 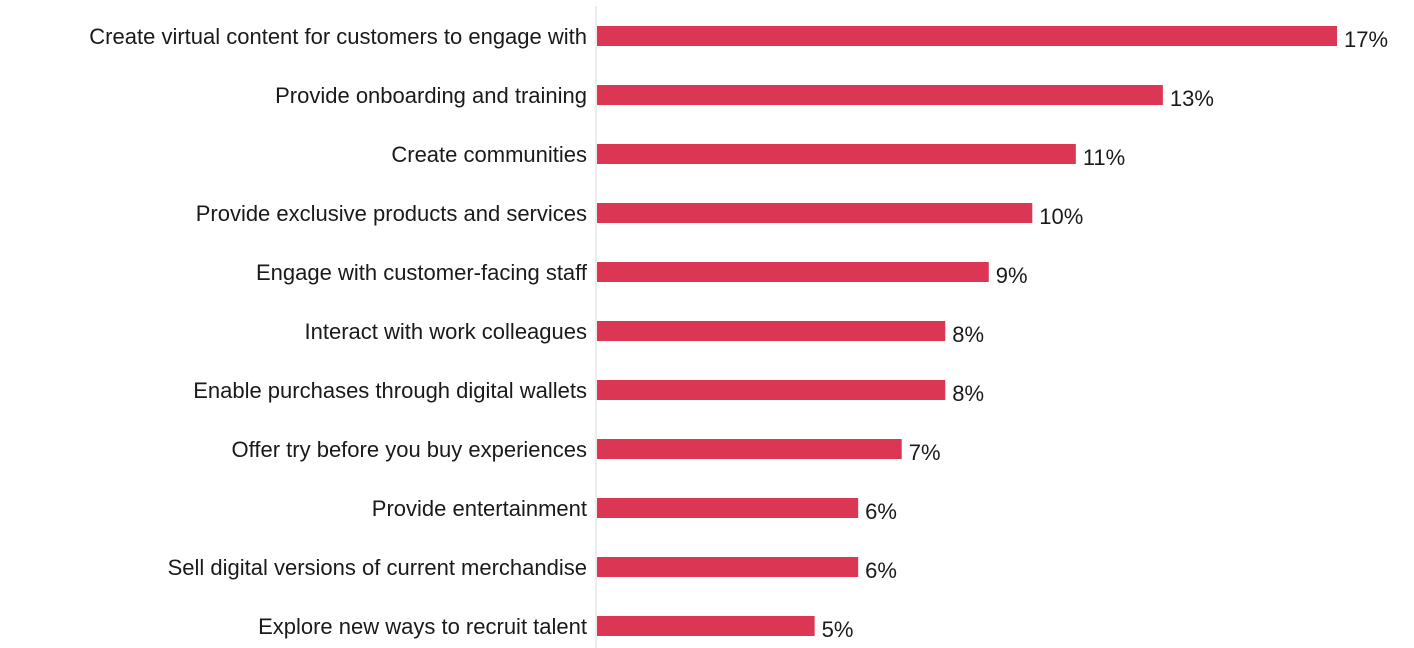 What do you see at coordinates (431, 95) in the screenshot?
I see `category-label: Provide onboarding and training` at bounding box center [431, 95].